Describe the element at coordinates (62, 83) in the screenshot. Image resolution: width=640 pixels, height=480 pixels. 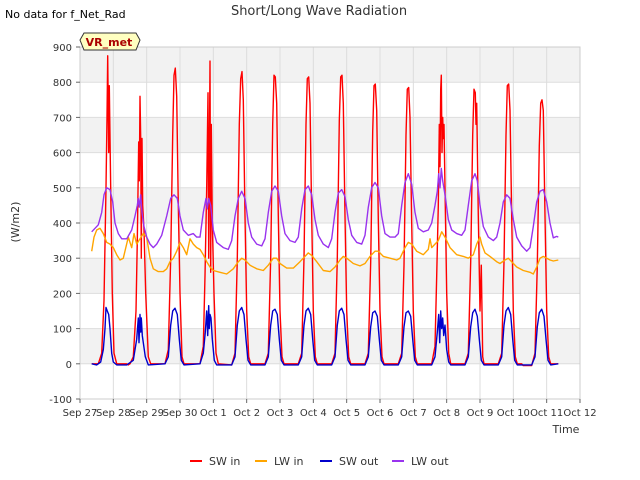
I see `y-tick-label: 800` at that location.